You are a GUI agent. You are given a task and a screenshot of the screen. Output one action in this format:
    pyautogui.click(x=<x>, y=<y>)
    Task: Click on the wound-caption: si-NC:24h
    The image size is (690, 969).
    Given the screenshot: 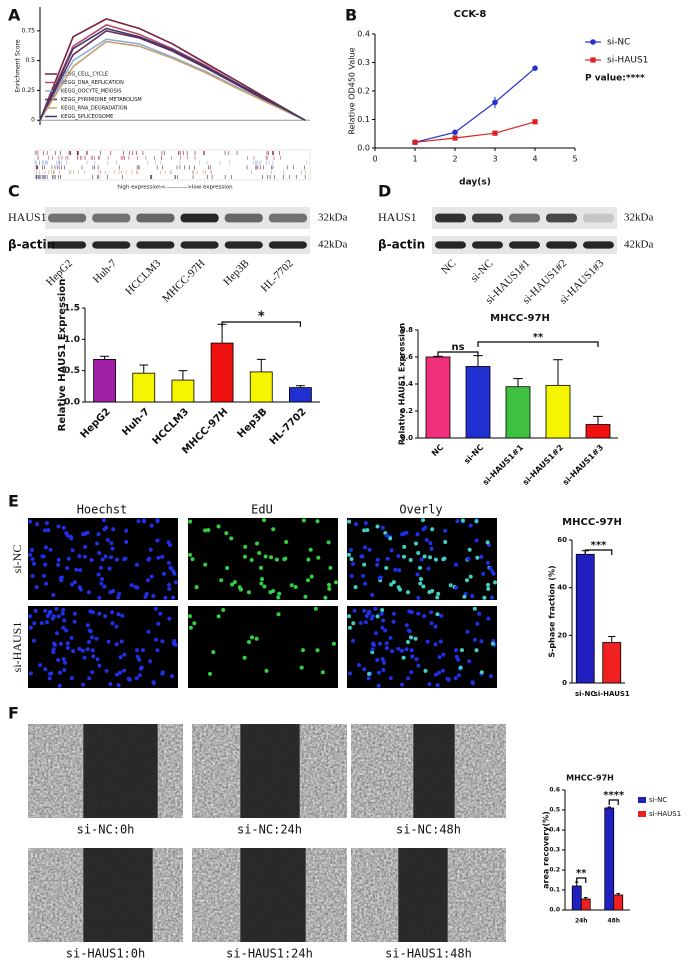 What is the action you would take?
    pyautogui.click(x=269, y=830)
    